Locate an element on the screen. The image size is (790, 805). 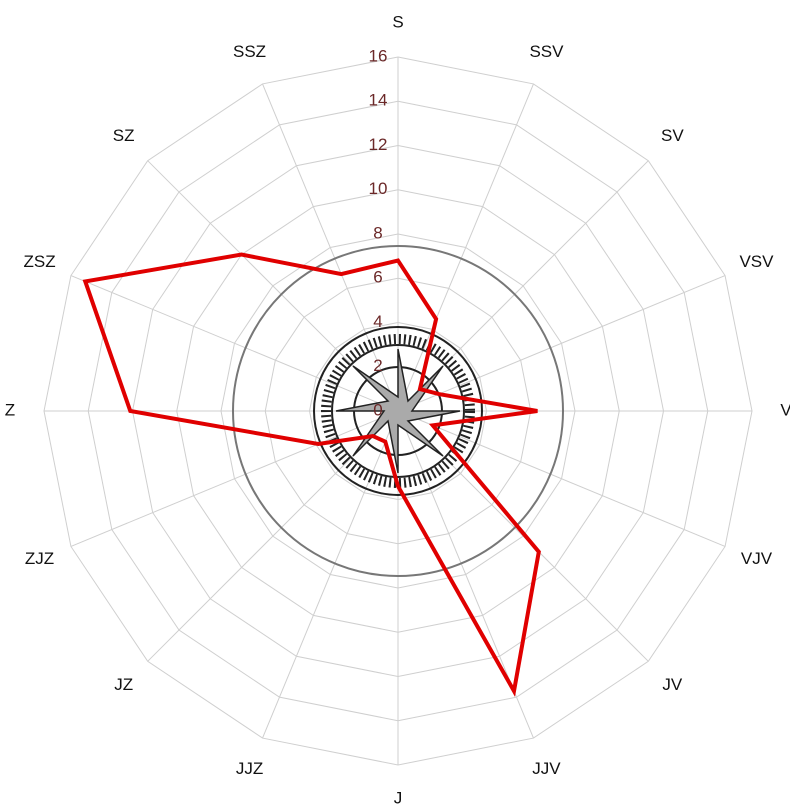
compass-ring is located at coordinates (398, 411).